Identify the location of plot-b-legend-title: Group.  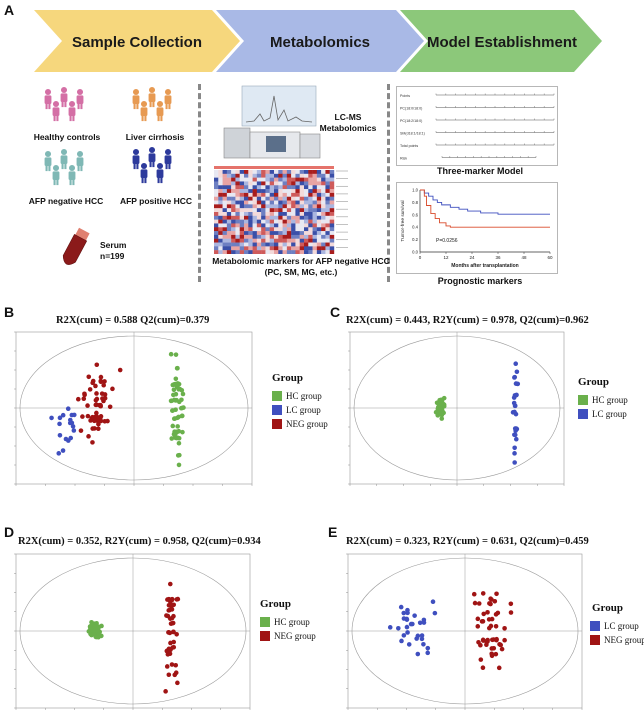
(287, 378).